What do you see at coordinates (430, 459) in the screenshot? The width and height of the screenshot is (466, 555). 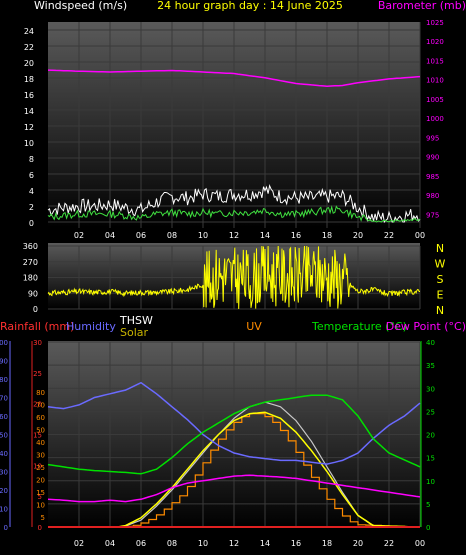 I see `temperature-tick-label: 15` at bounding box center [430, 459].